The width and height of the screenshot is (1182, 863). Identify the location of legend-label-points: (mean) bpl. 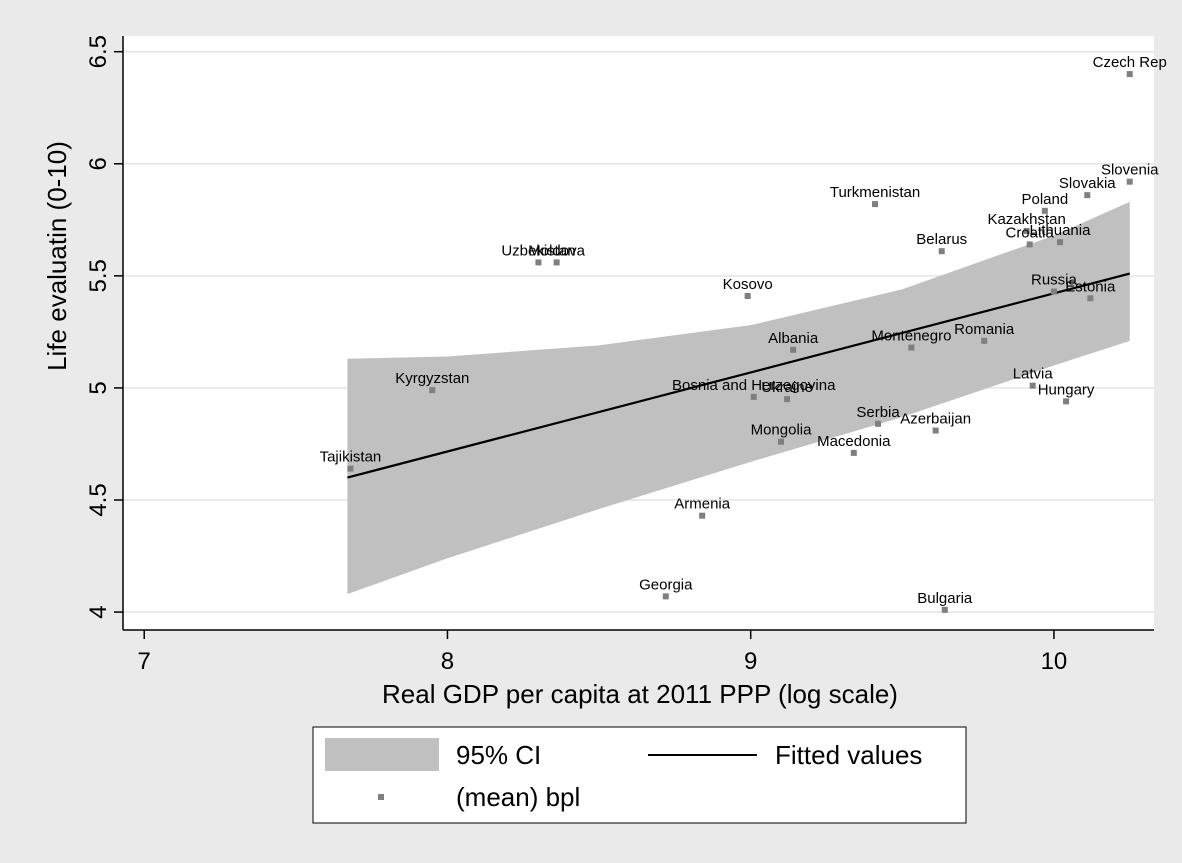
(518, 797).